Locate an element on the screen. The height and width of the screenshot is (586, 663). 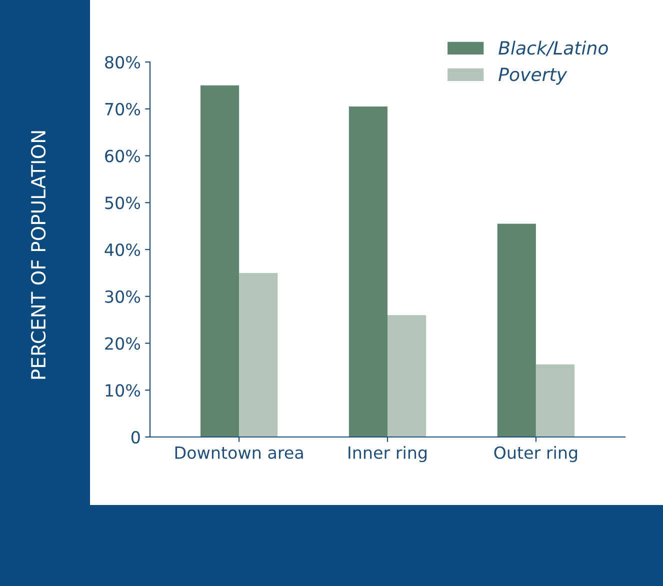
x-tick-label: Downtown area is located at coordinates (239, 452).